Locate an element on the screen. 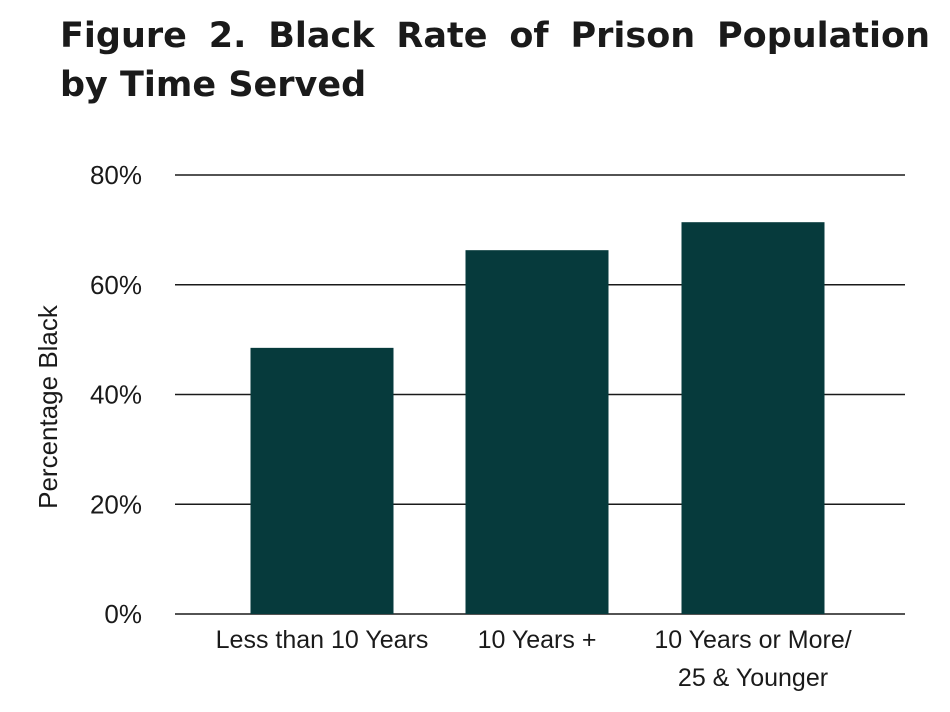 This screenshot has height=712, width=950. y-tick-label: 80% is located at coordinates (116, 175).